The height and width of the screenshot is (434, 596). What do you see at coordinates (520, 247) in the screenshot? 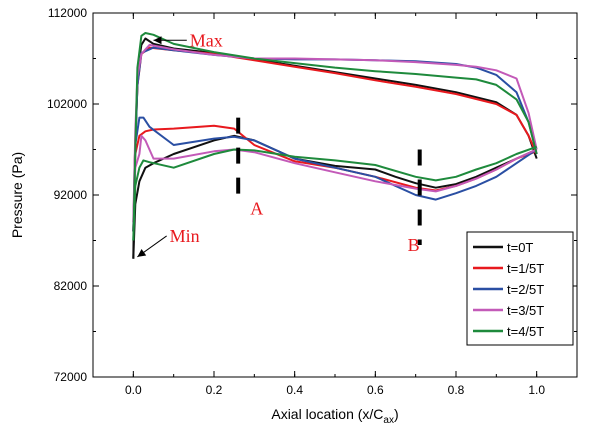
I see `legend-label: t=0T` at bounding box center [520, 247].